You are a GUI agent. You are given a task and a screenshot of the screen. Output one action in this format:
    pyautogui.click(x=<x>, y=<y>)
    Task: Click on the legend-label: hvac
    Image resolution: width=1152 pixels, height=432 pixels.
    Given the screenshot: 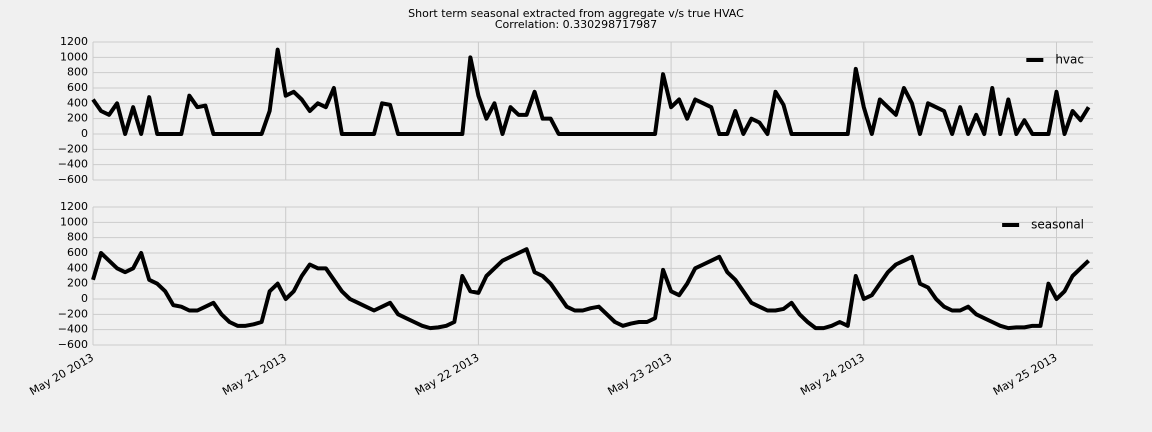 What is the action you would take?
    pyautogui.click(x=1069, y=60)
    